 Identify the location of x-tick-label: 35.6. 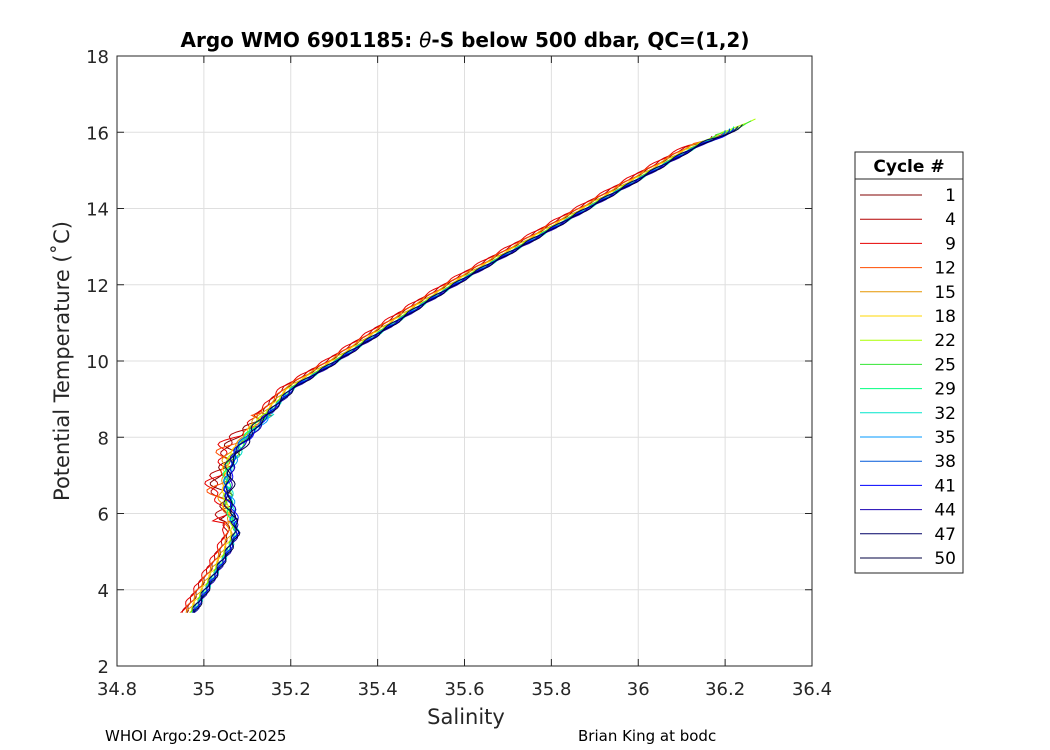
(464, 689).